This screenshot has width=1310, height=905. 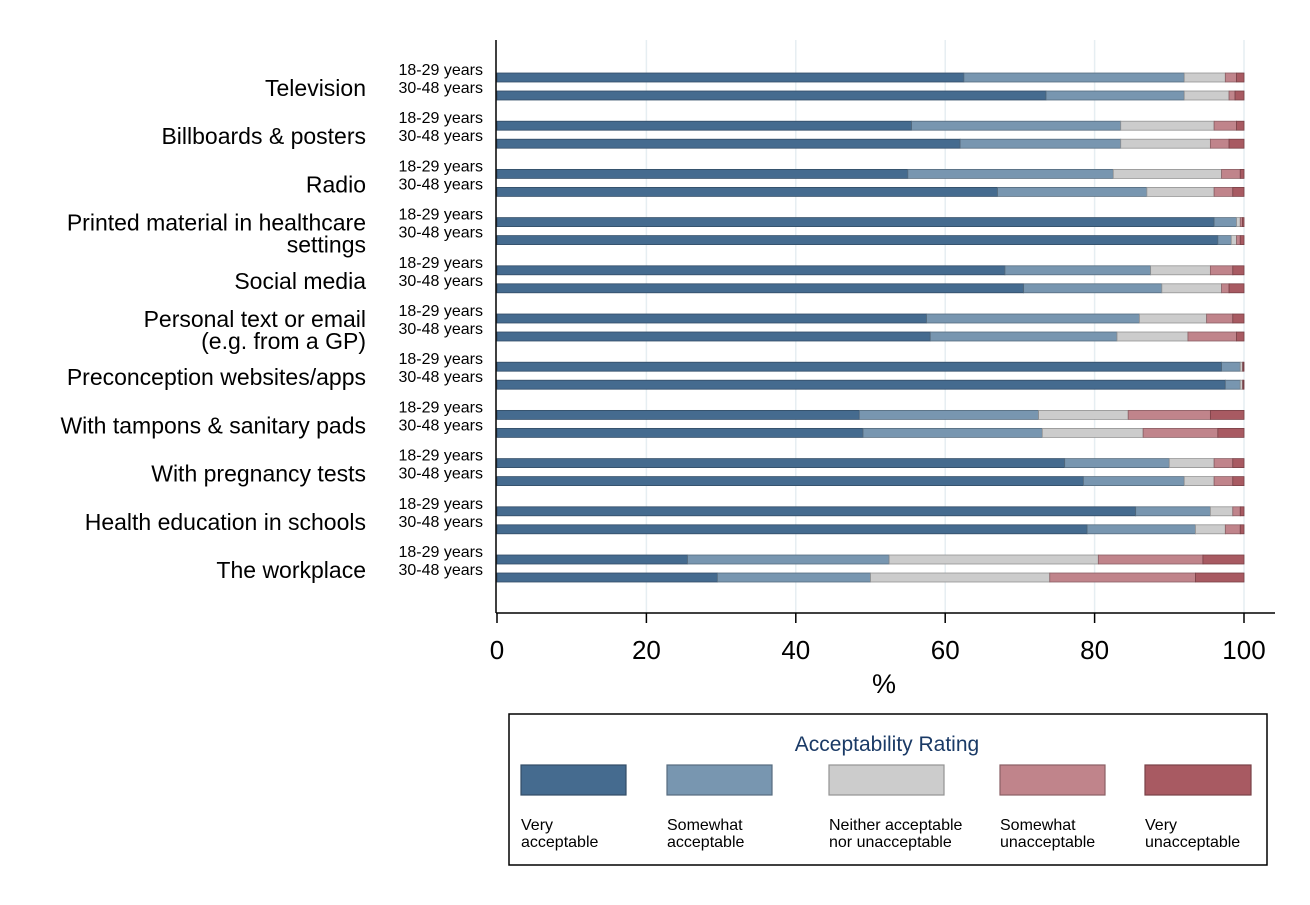 What do you see at coordinates (216, 223) in the screenshot?
I see `category-label: Printed material in healthcare` at bounding box center [216, 223].